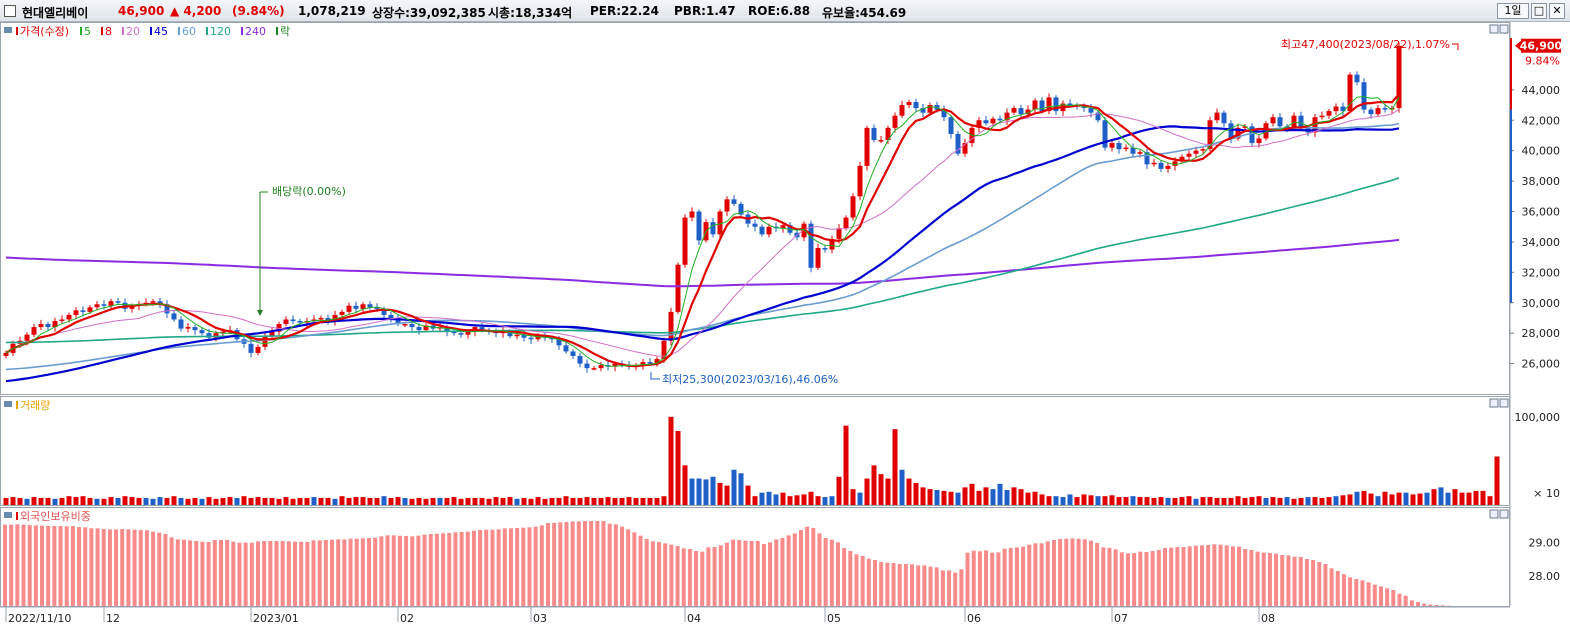 This screenshot has width=1570, height=629. What do you see at coordinates (1541, 364) in the screenshot?
I see `y-tick-label: 26,000` at bounding box center [1541, 364].